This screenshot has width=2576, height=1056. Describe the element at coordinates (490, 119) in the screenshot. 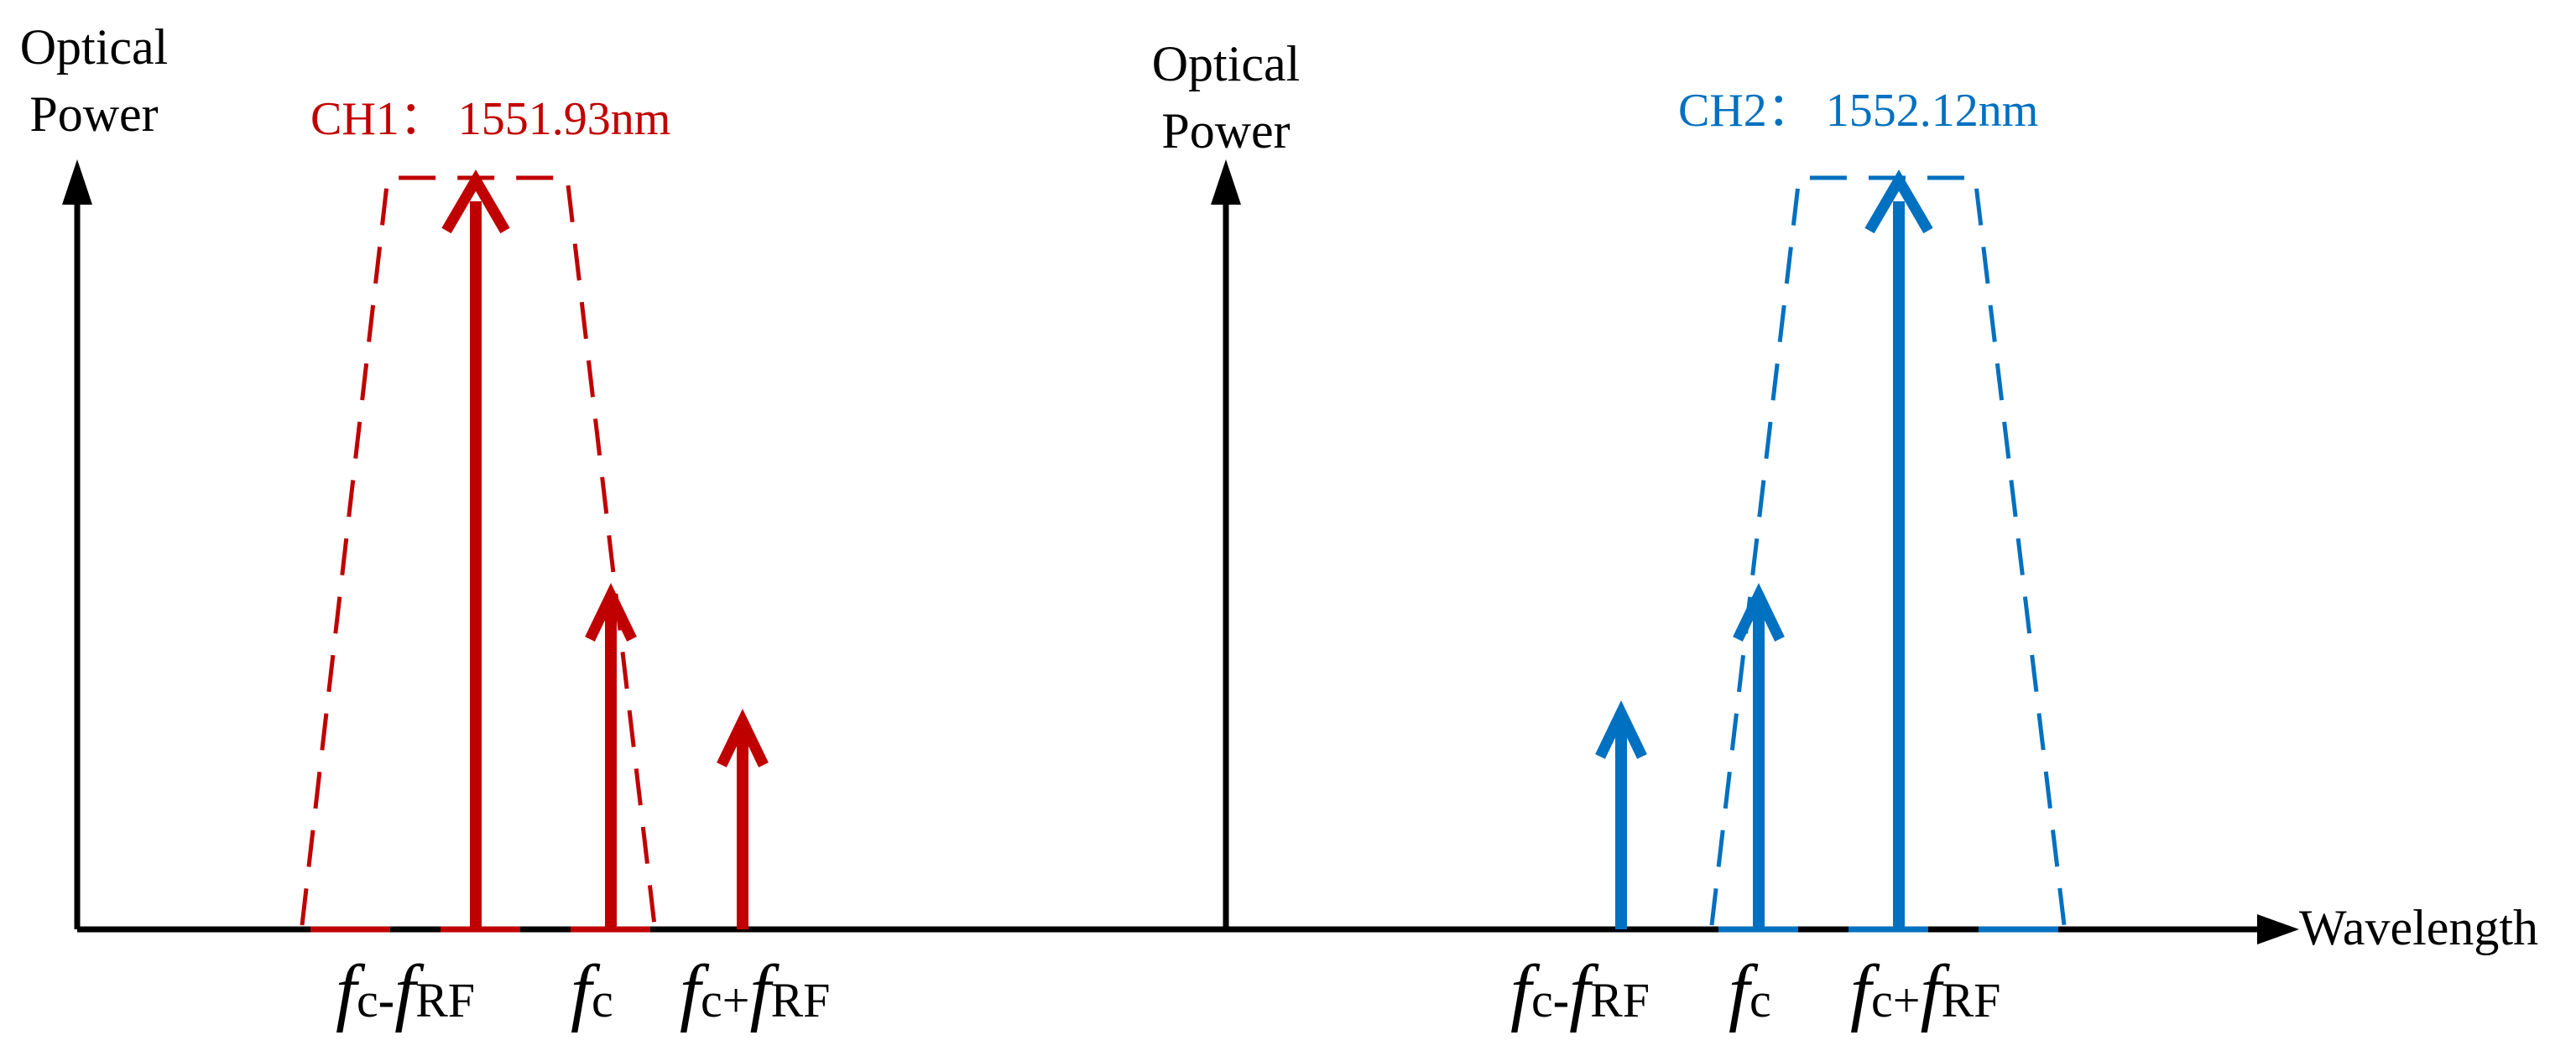

I see `ch1-label: CH1： 1551.93nm` at that location.